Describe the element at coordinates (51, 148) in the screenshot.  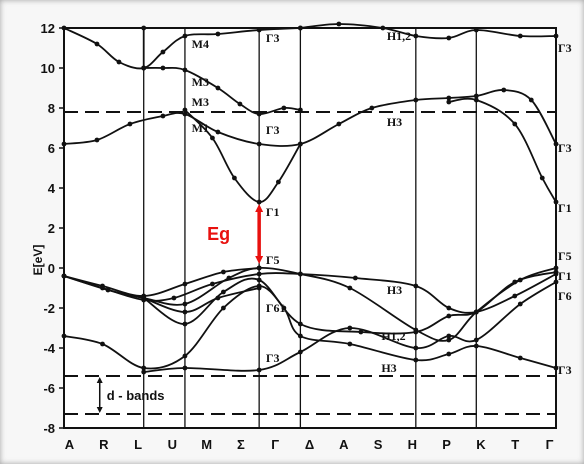
I see `y-tick-label-3: 6` at that location.